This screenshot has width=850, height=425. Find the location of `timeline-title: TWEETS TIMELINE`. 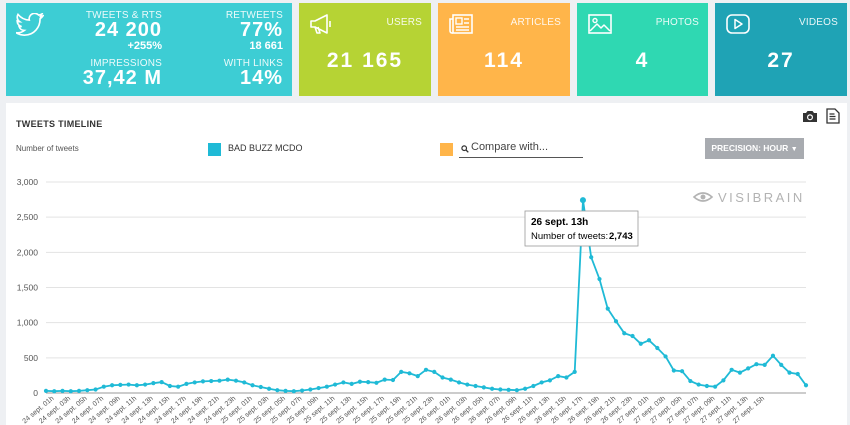

timeline-title: TWEETS TIMELINE is located at coordinates (59, 124).